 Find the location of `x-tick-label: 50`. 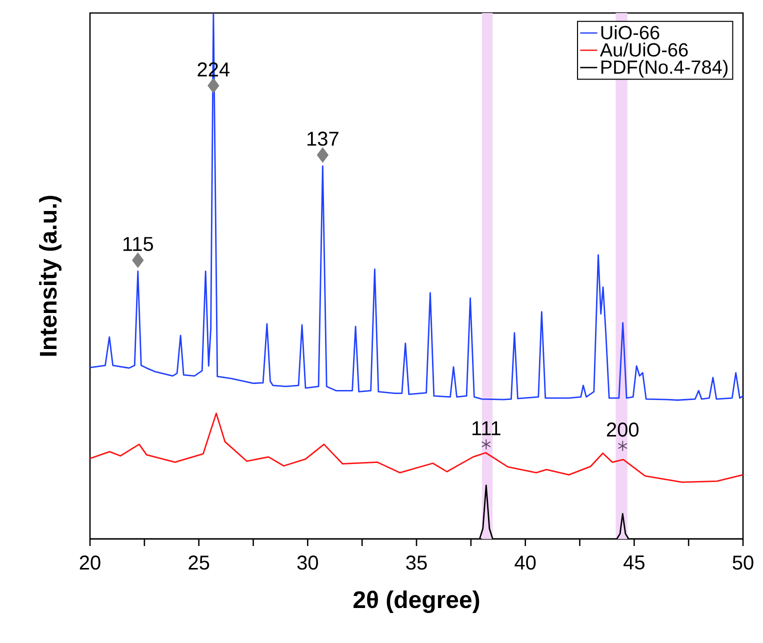

x-tick-label: 50 is located at coordinates (743, 563).